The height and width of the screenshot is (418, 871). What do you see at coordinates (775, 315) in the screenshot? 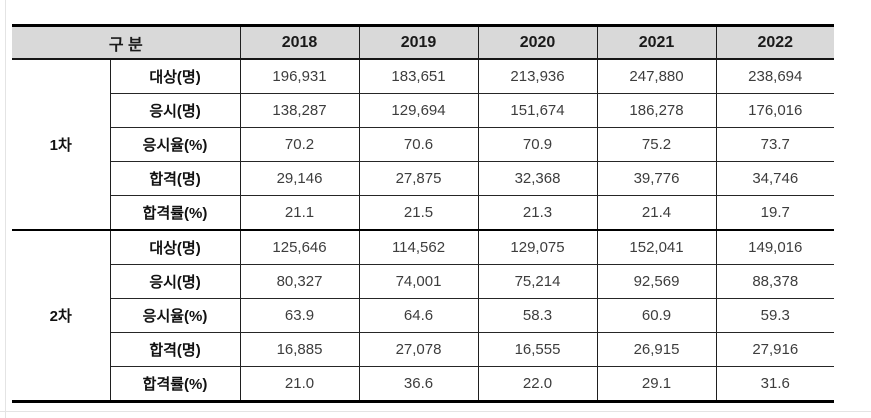
I see `data-cell: 59.3` at bounding box center [775, 315].